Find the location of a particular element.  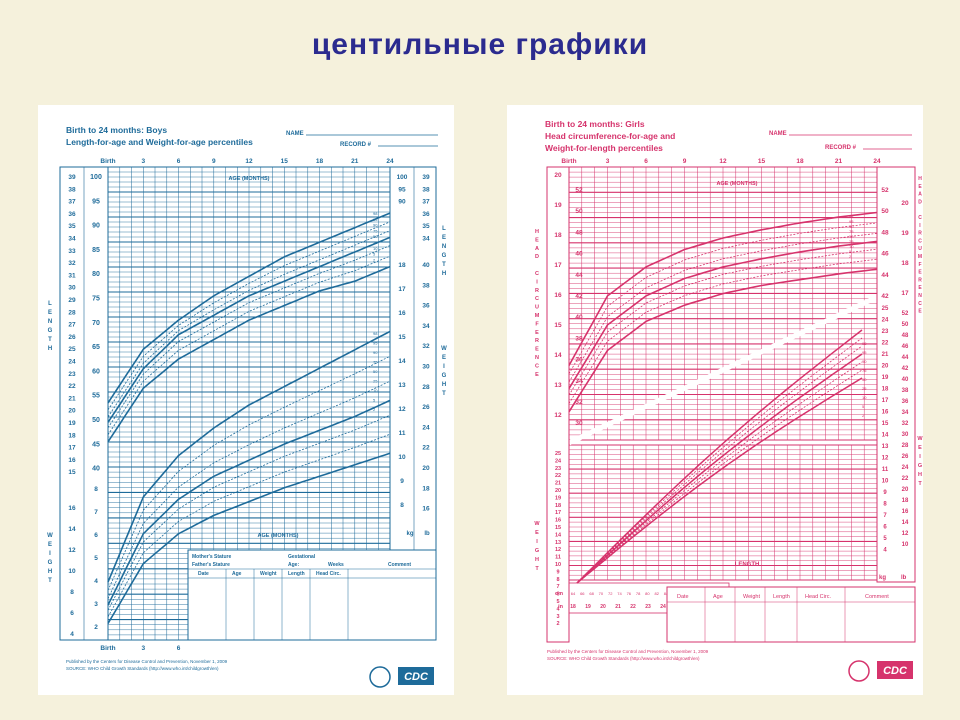

girls-head-cm-tick: 30 is located at coordinates (579, 423).